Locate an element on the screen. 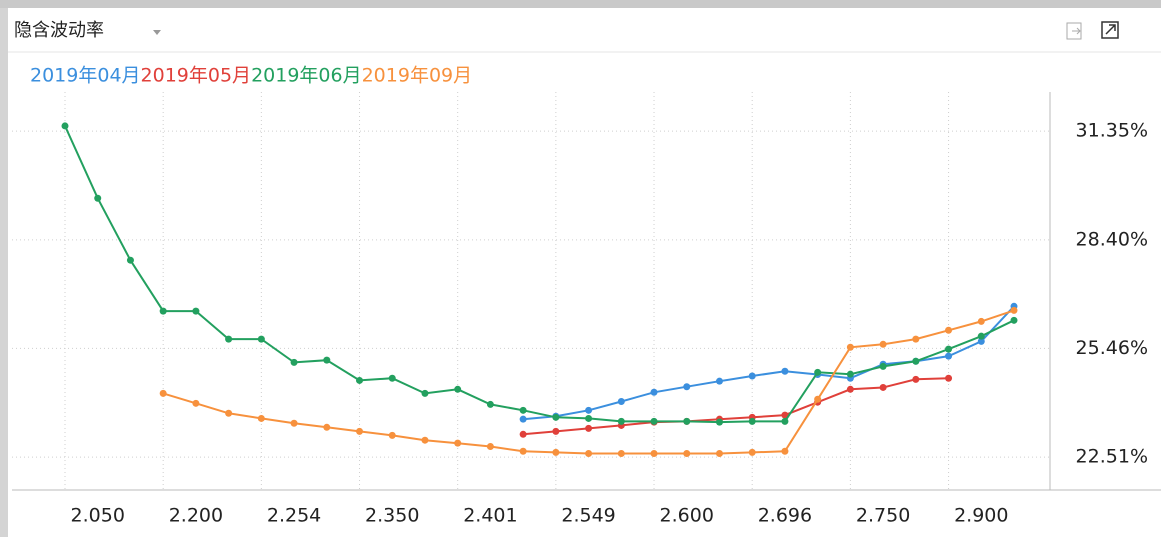 The image size is (1161, 537). panel-title: 隐含波动率 is located at coordinates (59, 30).